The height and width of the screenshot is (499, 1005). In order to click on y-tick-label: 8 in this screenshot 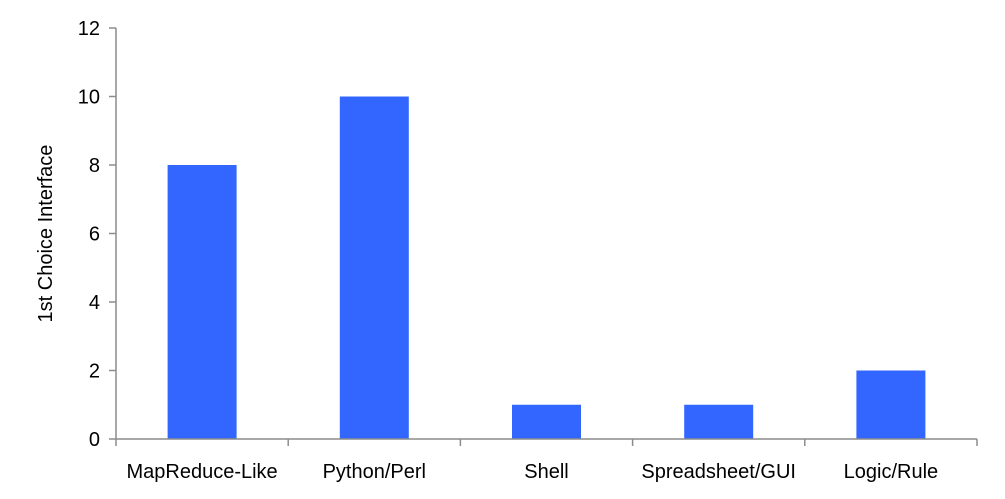, I will do `click(94, 166)`.